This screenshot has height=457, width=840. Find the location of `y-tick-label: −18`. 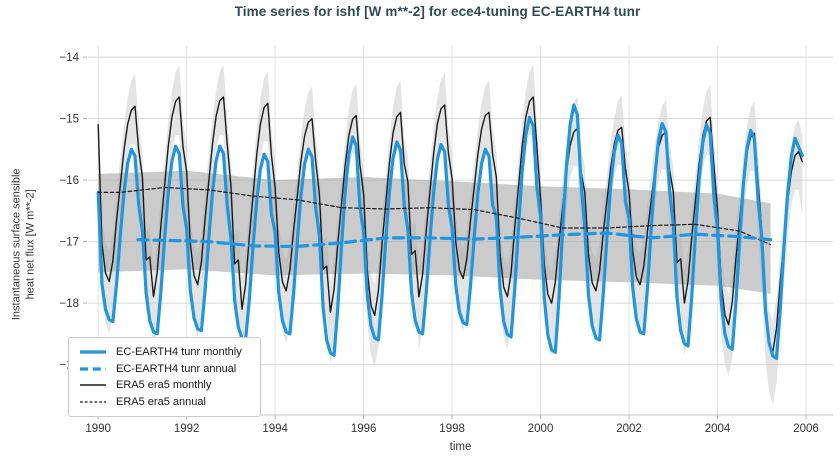

y-tick-label: −18 is located at coordinates (69, 304).